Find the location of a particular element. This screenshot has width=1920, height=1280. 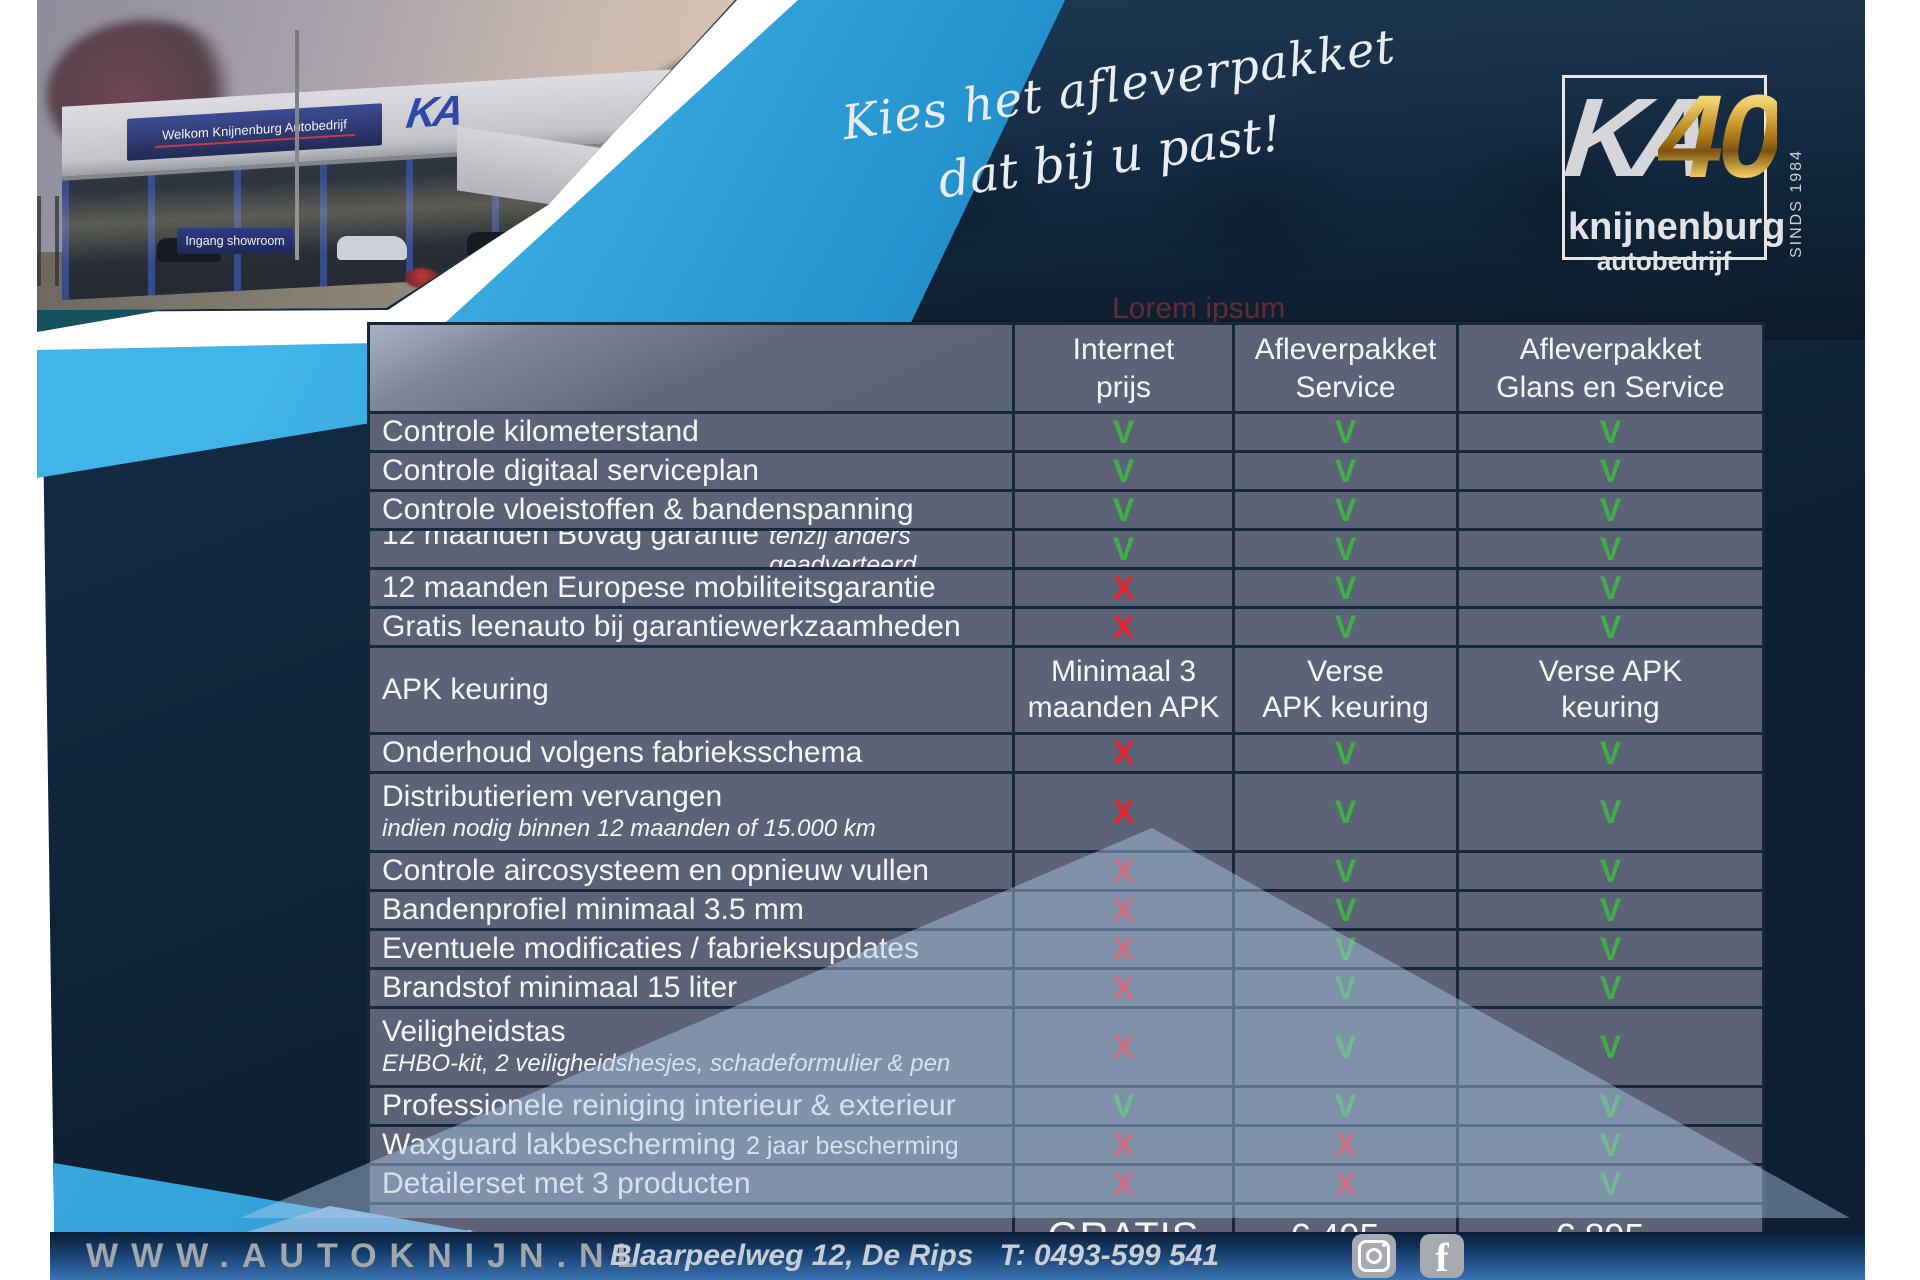

feature-label: Bandenprofiel minimaal 3.5 mm is located at coordinates (692, 910).